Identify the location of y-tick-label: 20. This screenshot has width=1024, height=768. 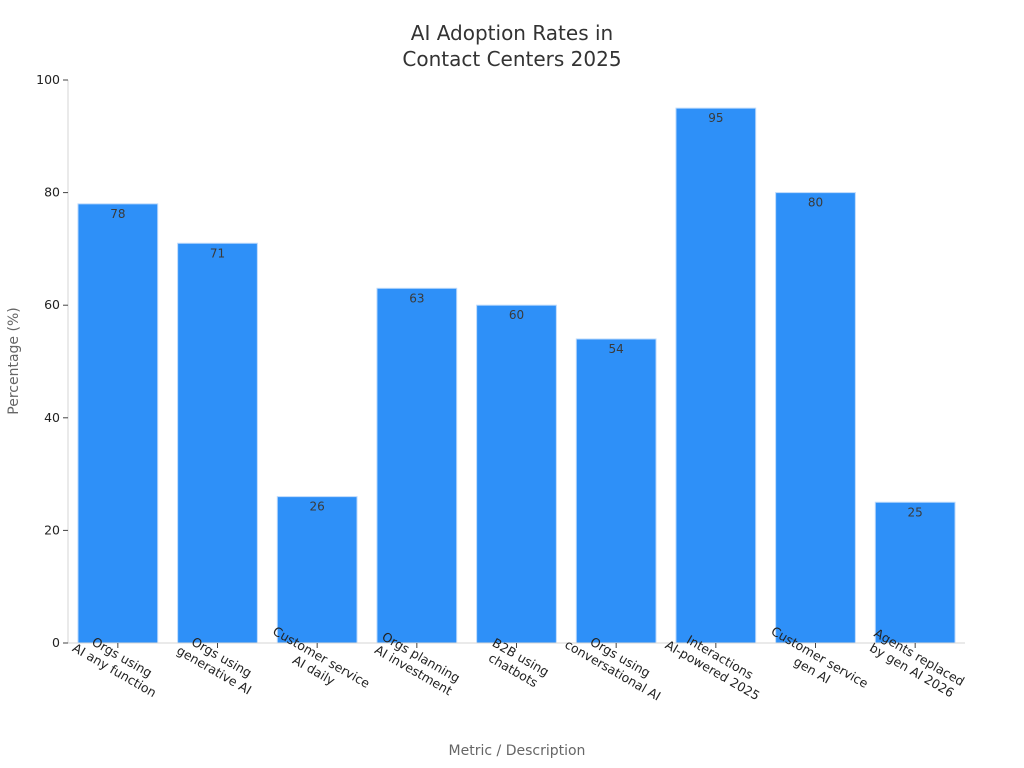
(52, 529).